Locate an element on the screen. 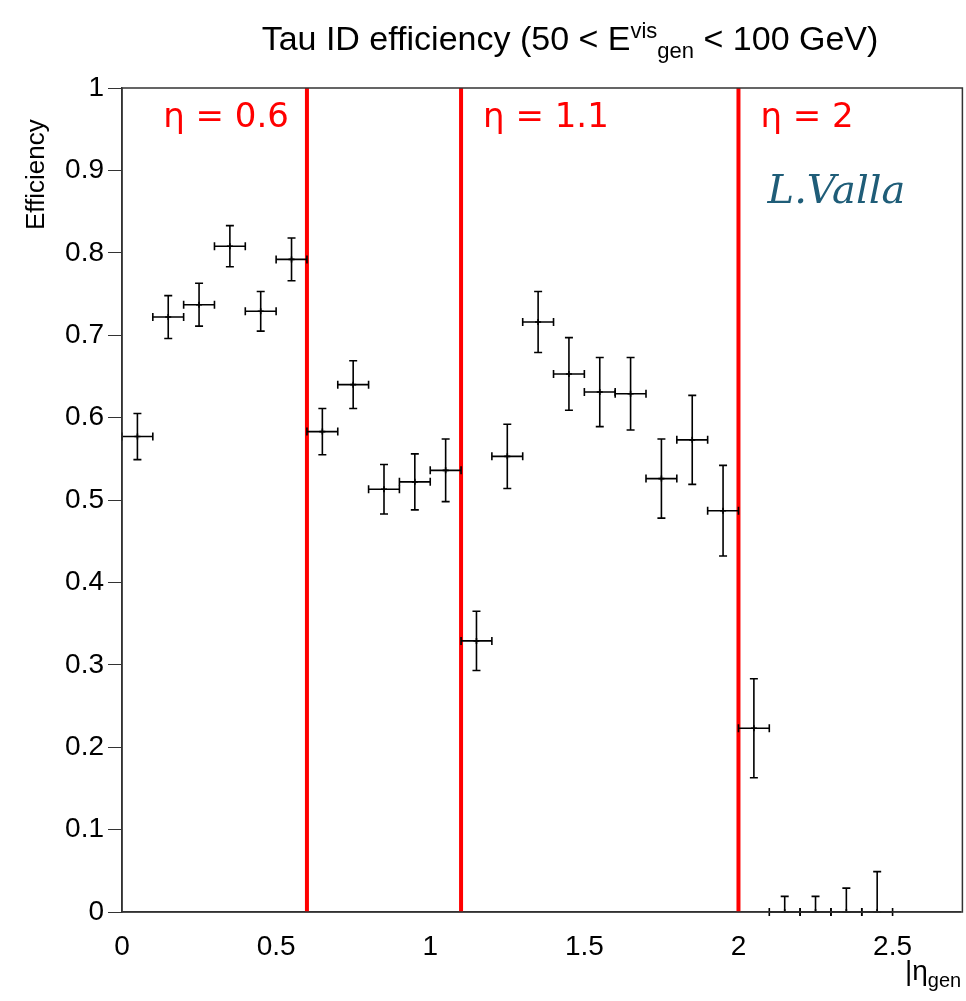 Image resolution: width=966 pixels, height=1001 pixels. ref-line-label: η = 0.6 is located at coordinates (226, 114).